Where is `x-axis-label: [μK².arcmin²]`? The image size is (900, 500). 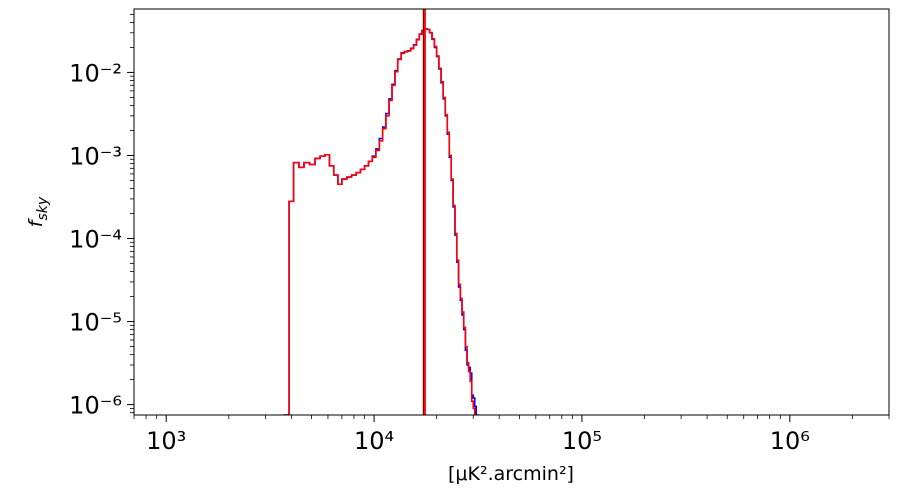 x-axis-label: [μK².arcmin²] is located at coordinates (511, 474).